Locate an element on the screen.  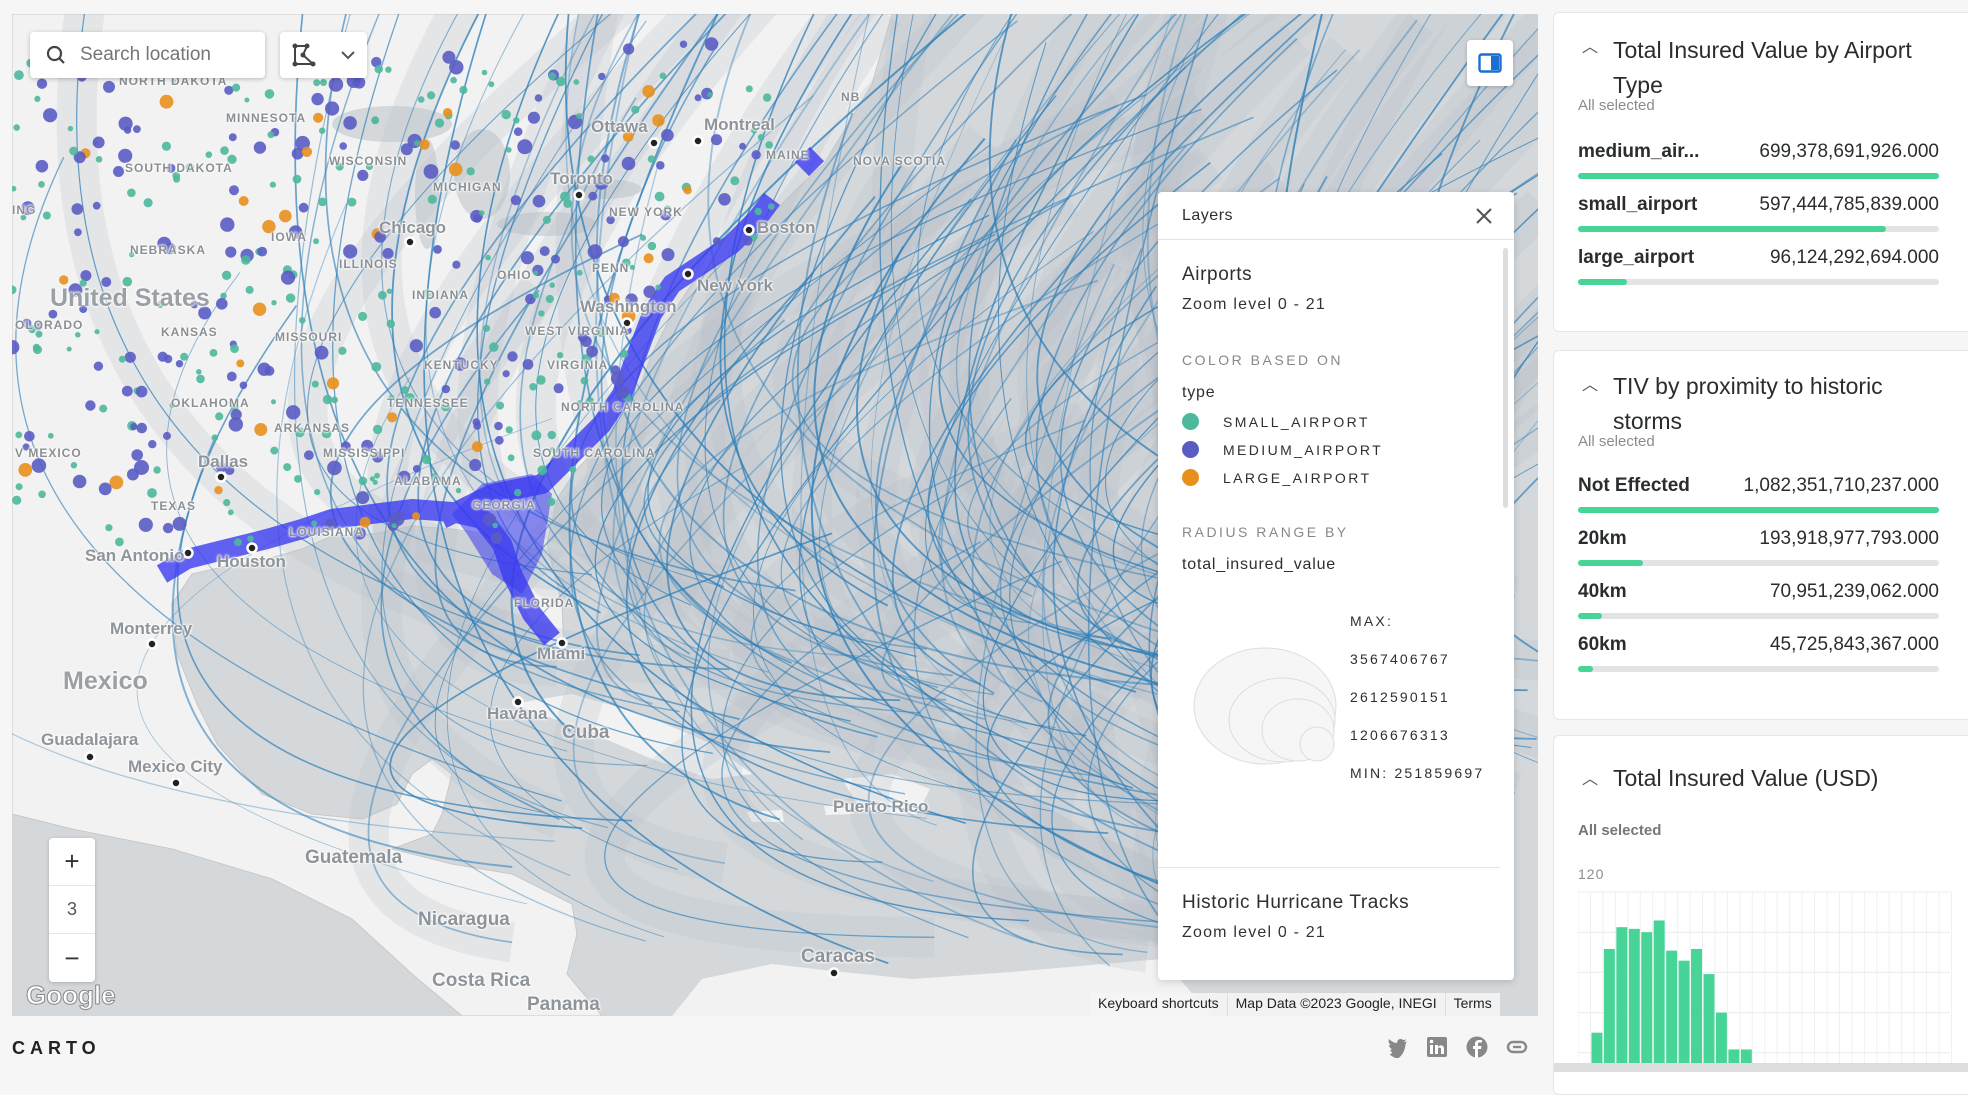
histogram-chart is located at coordinates (1768, 975).